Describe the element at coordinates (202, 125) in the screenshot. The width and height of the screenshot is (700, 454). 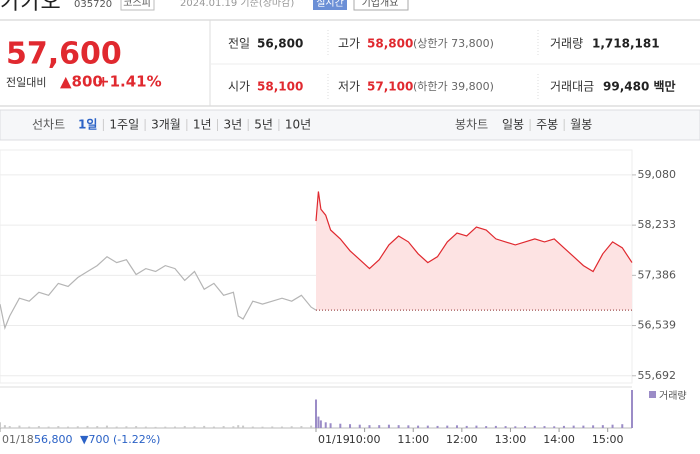
I see `period-tab: 1년` at that location.